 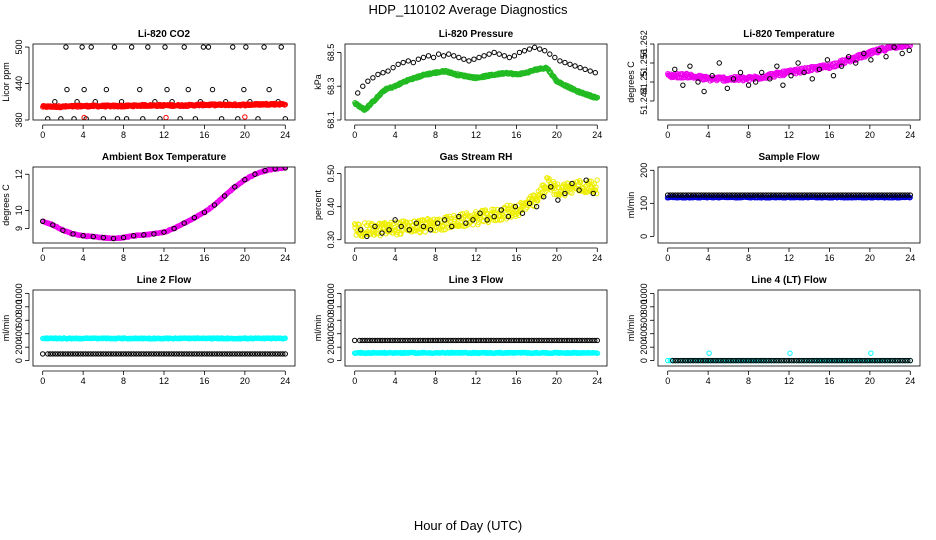 What do you see at coordinates (22, 200) in the screenshot?
I see `y-axis: 9 10 12` at bounding box center [22, 200].